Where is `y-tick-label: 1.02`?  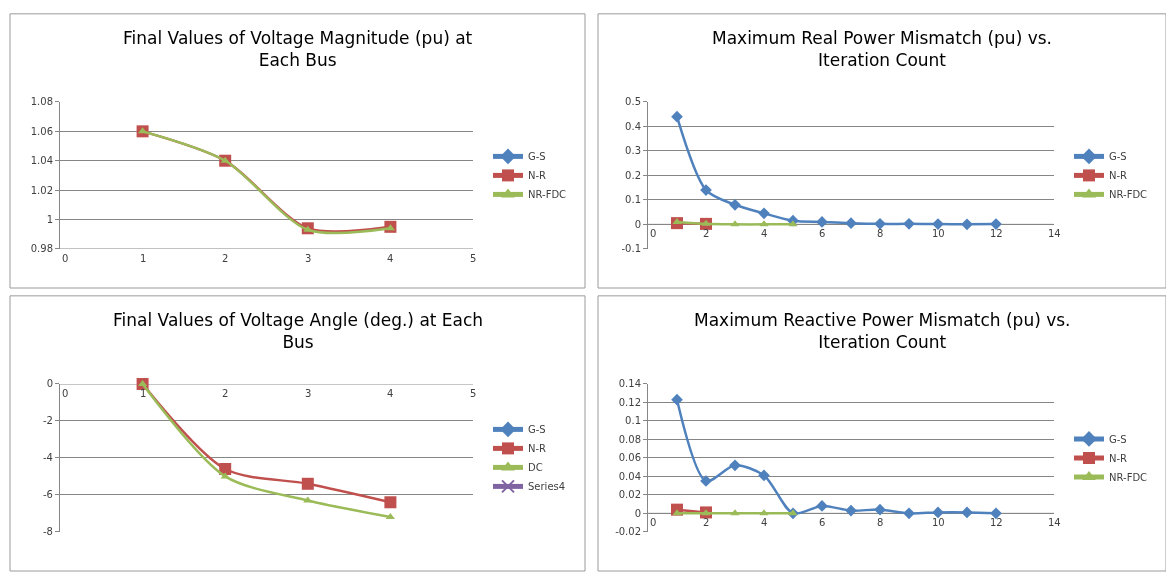
y-tick-label: 1.02 is located at coordinates (41, 190).